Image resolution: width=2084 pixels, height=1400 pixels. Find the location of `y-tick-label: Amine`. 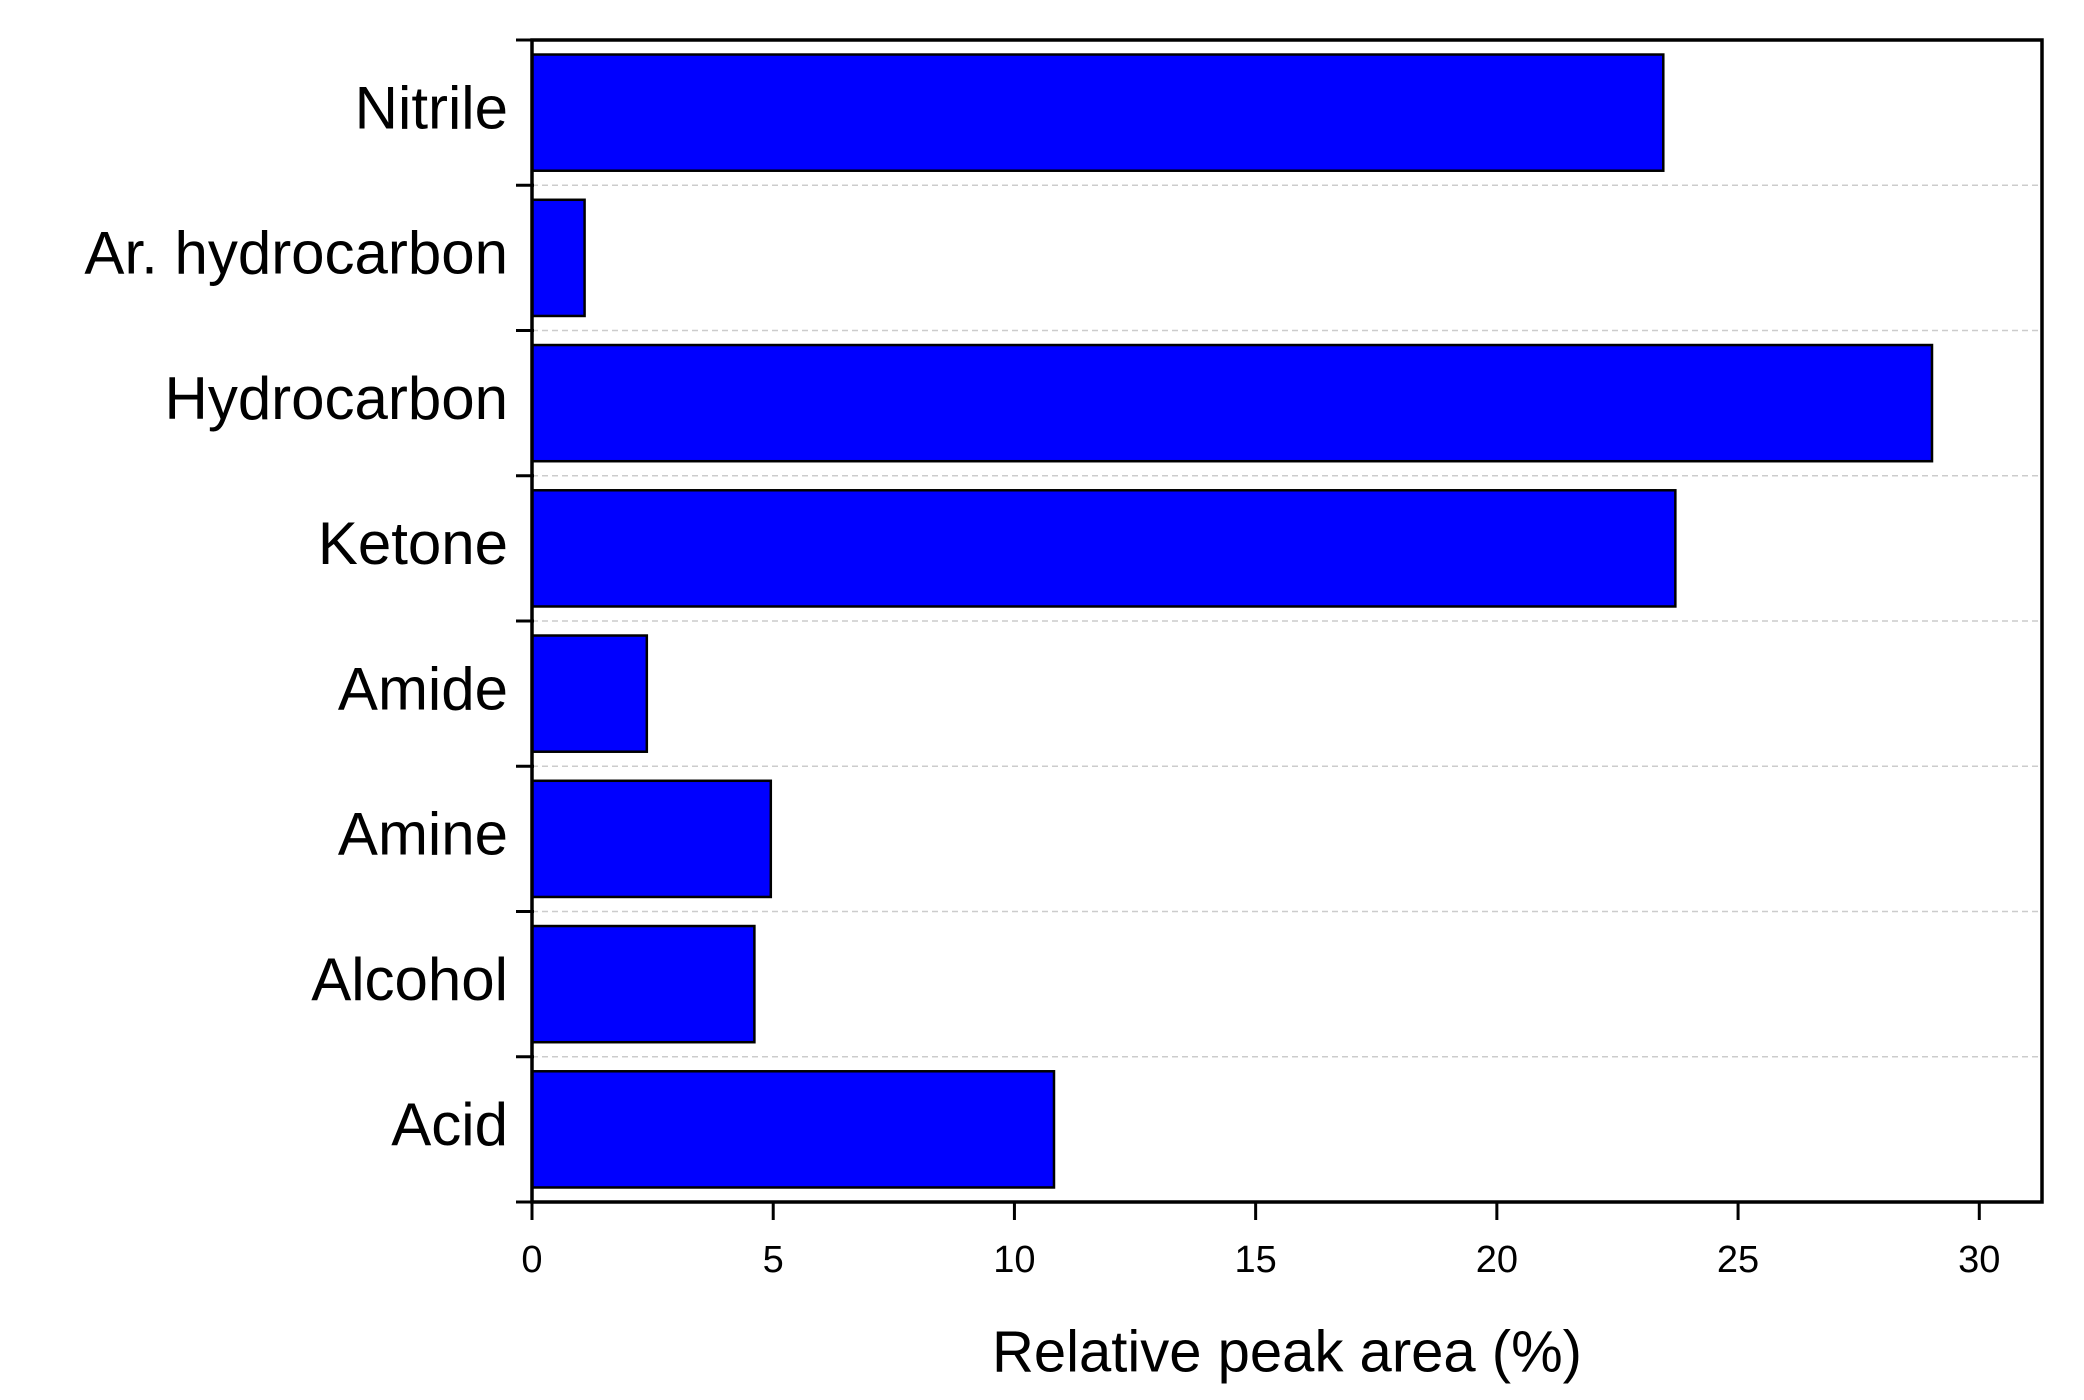

y-tick-label: Amine is located at coordinates (423, 834).